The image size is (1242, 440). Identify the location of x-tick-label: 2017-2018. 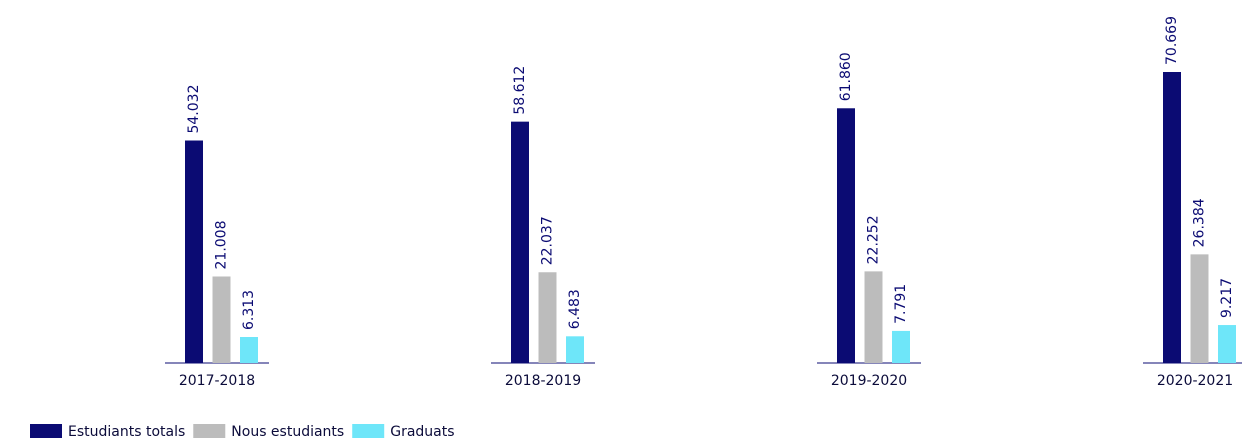
(217, 381).